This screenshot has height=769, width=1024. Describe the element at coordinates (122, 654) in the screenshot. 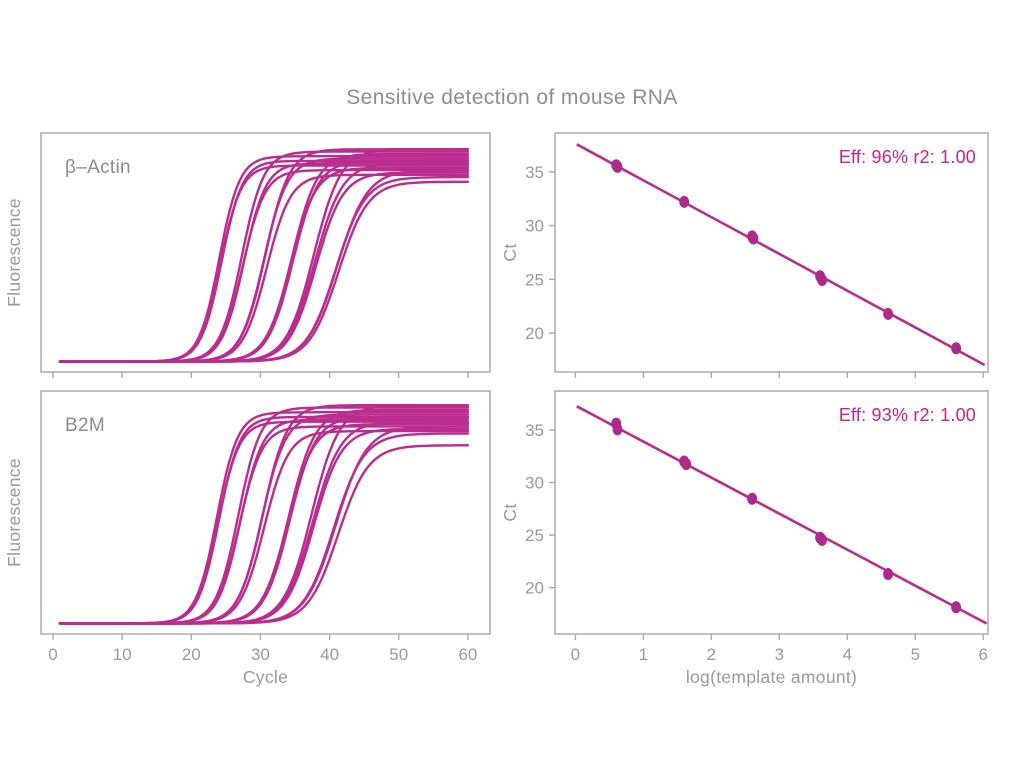

I see `x-tick-label: 10` at that location.